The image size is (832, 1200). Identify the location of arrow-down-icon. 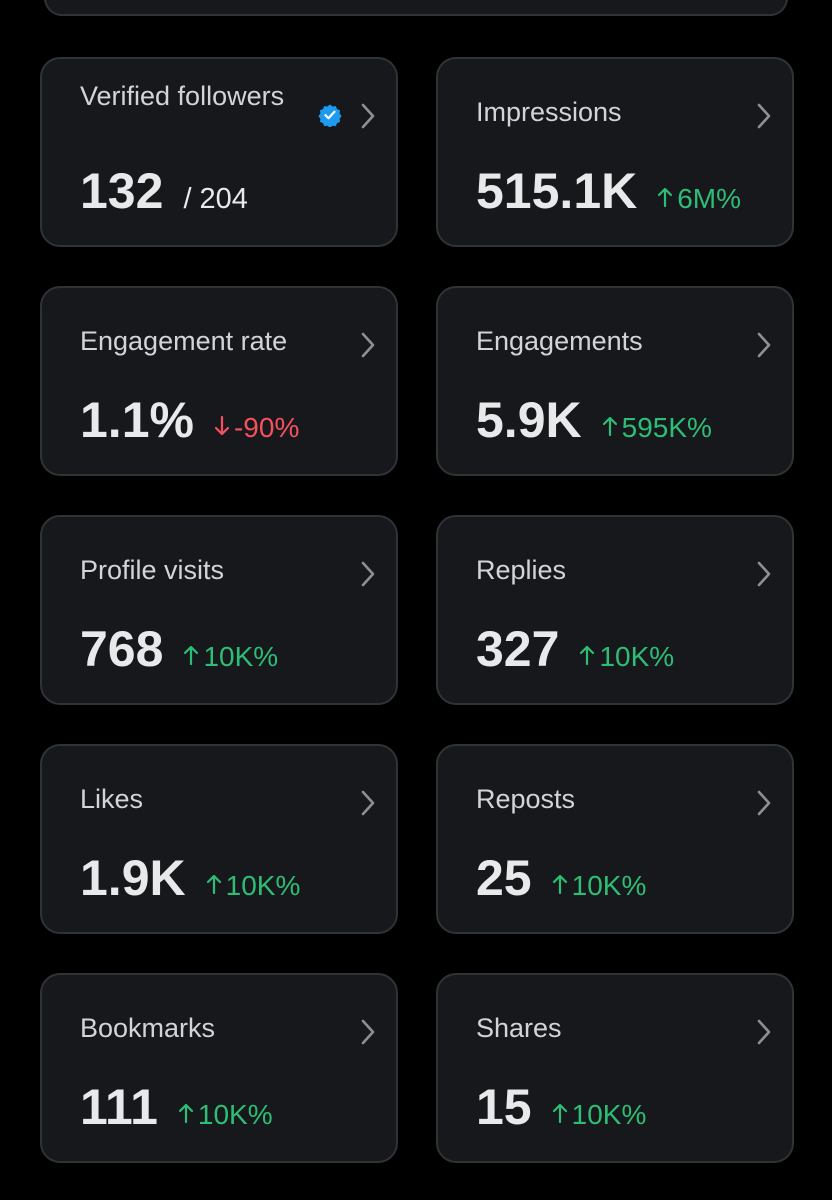
(222, 425).